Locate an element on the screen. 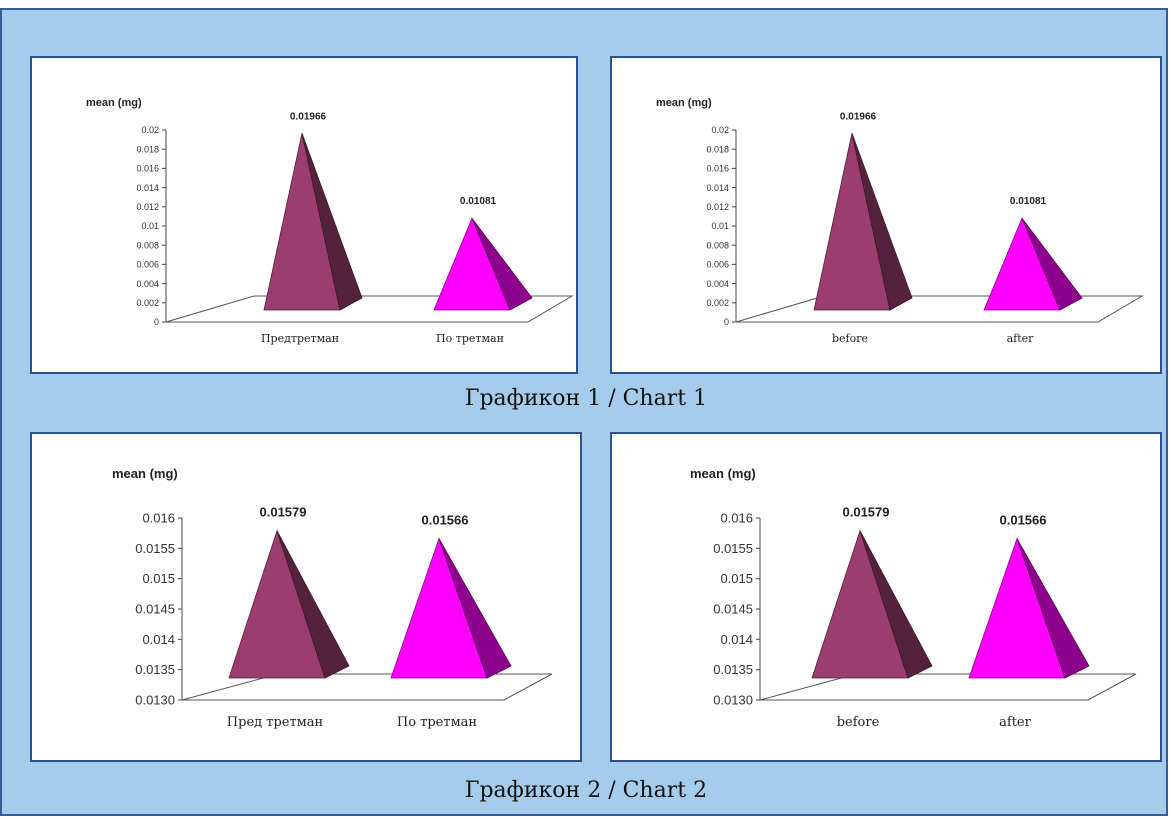 The height and width of the screenshot is (820, 1172). caption-chart-1: Графикон 1 / Chart 1 is located at coordinates (586, 398).